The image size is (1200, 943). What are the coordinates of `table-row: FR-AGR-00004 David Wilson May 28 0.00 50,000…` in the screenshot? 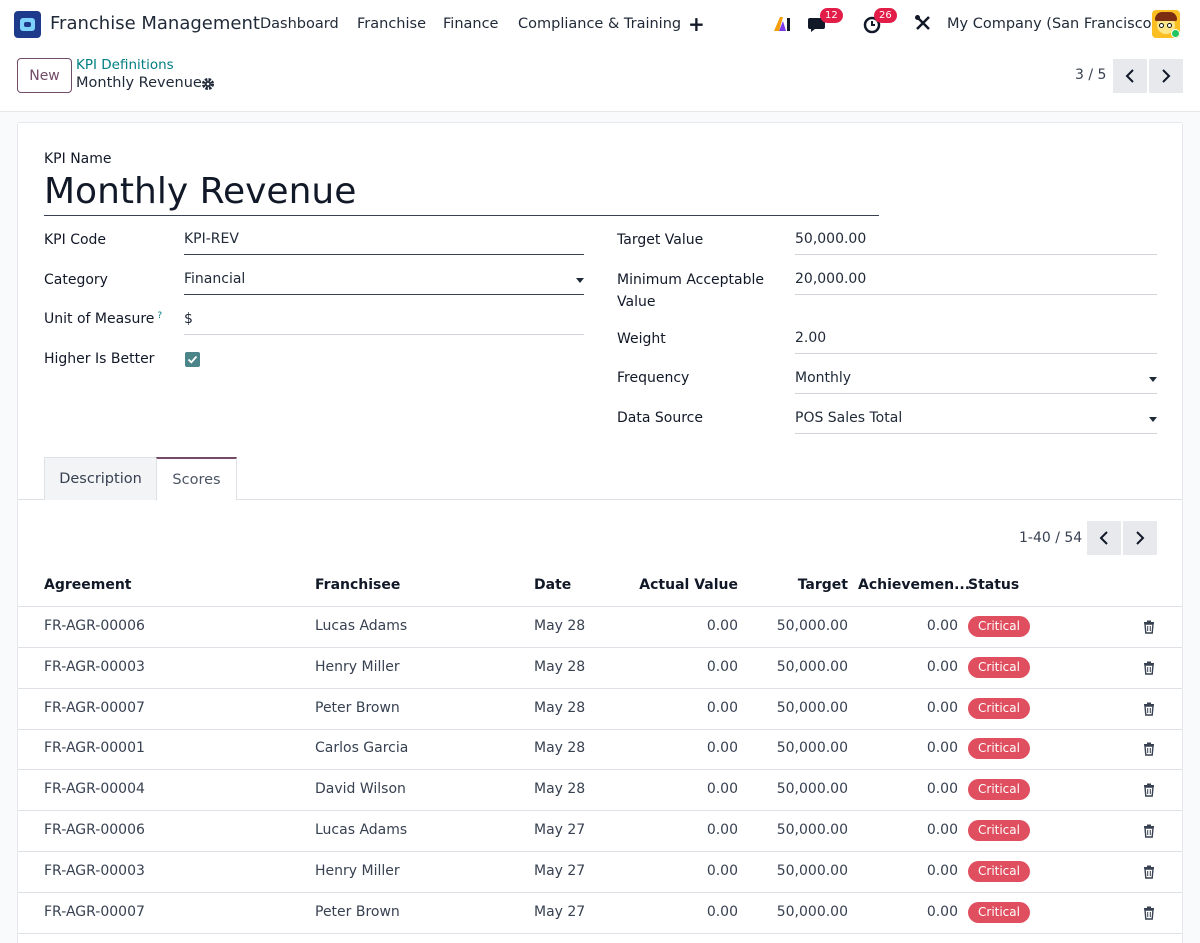 It's located at (600, 791).